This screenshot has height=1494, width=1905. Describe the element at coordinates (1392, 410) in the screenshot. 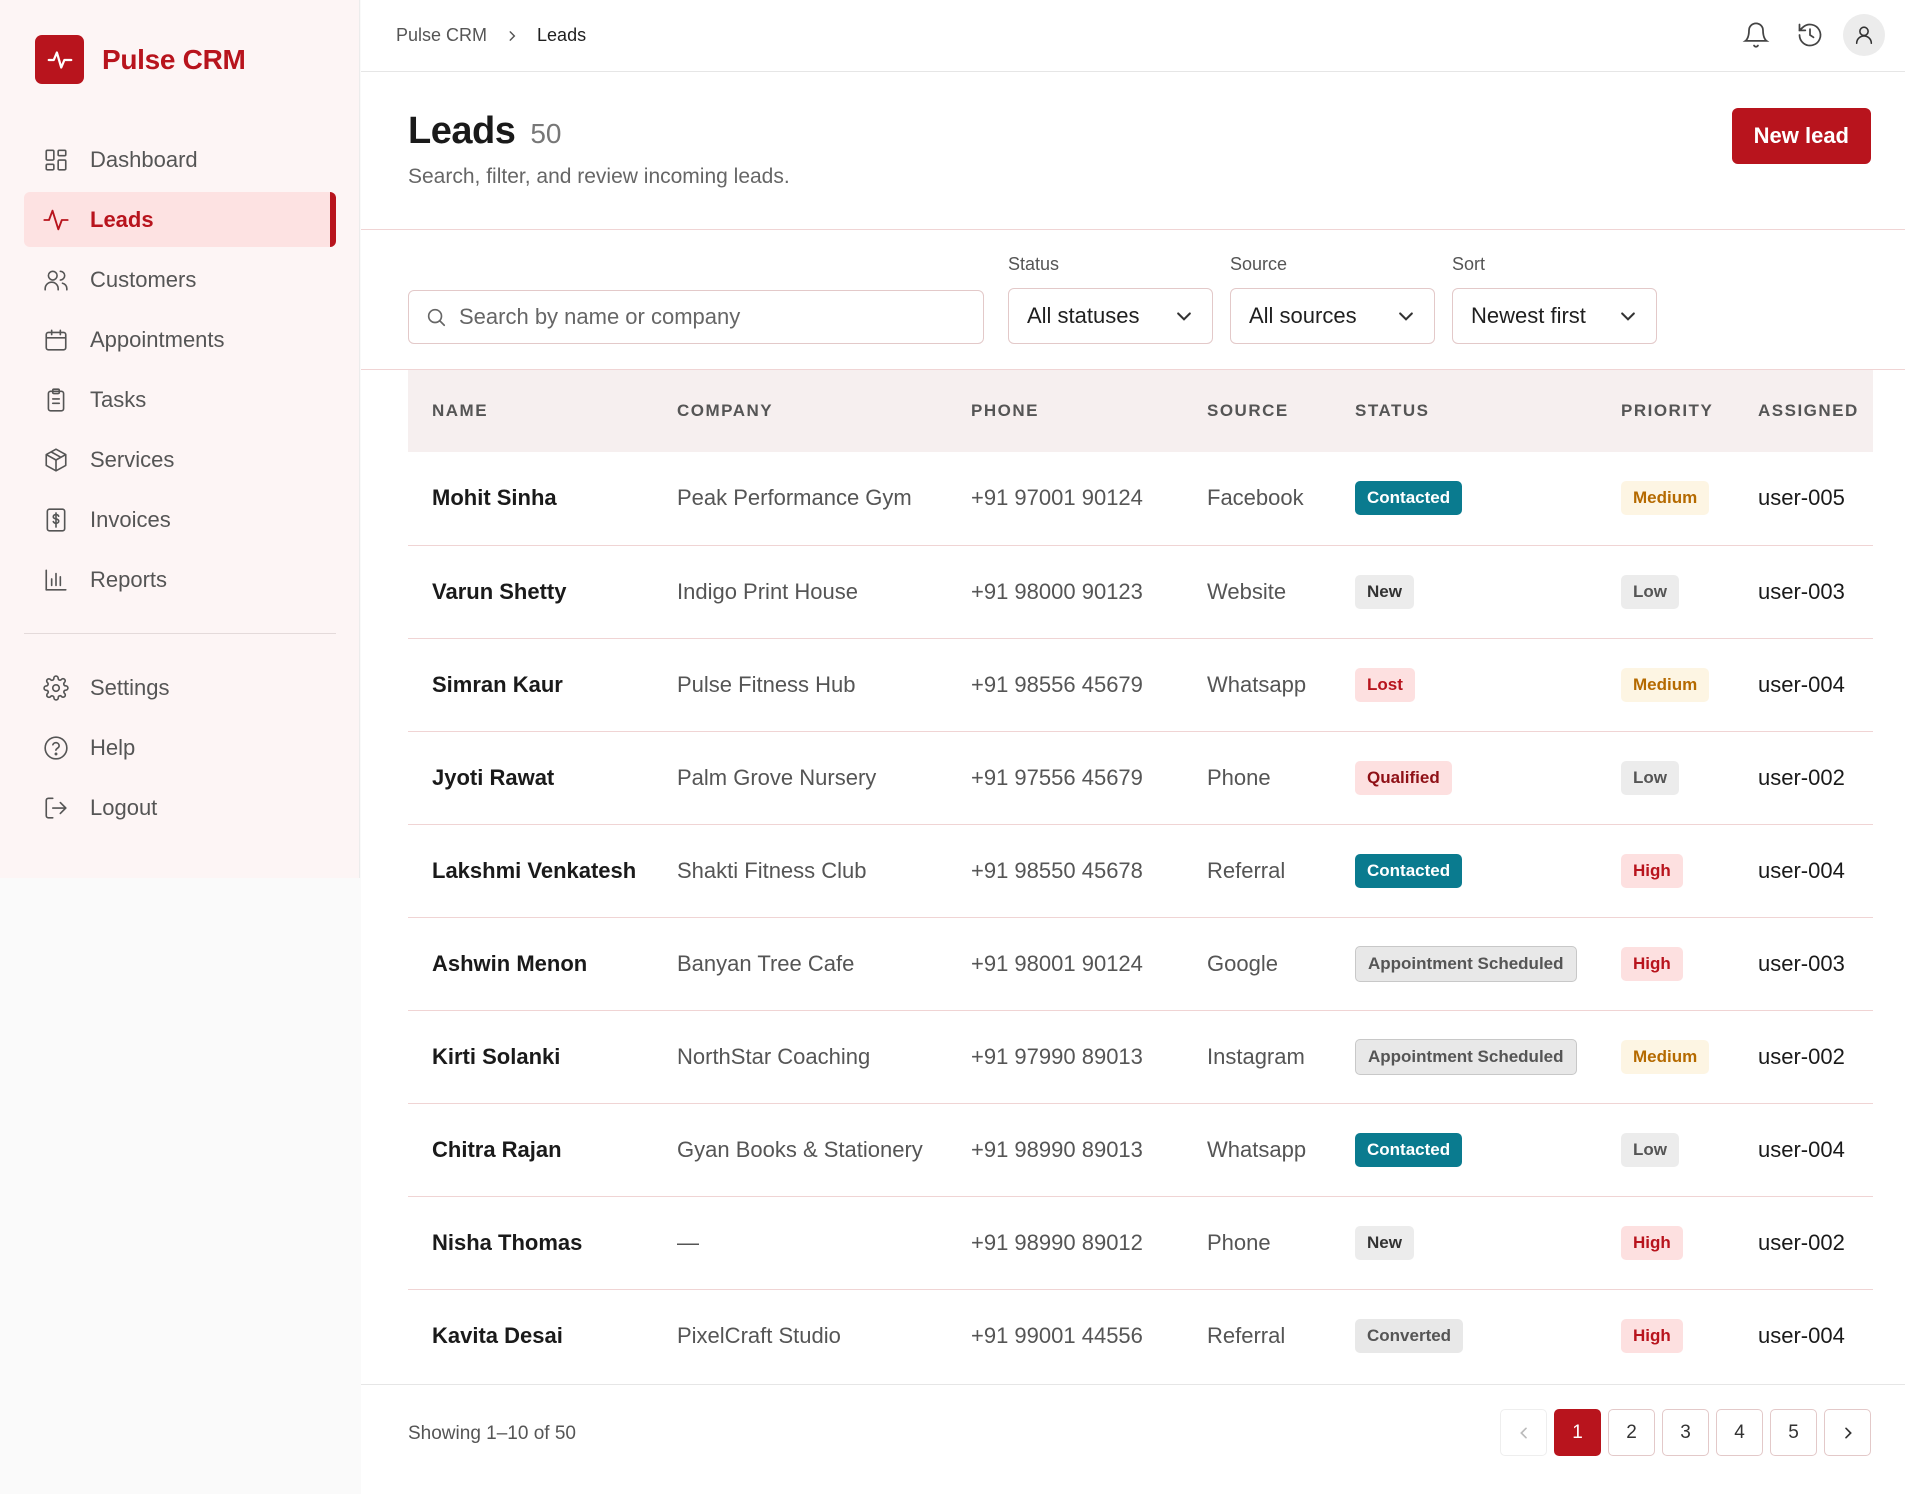

I see `column-header-status: STATUS` at that location.